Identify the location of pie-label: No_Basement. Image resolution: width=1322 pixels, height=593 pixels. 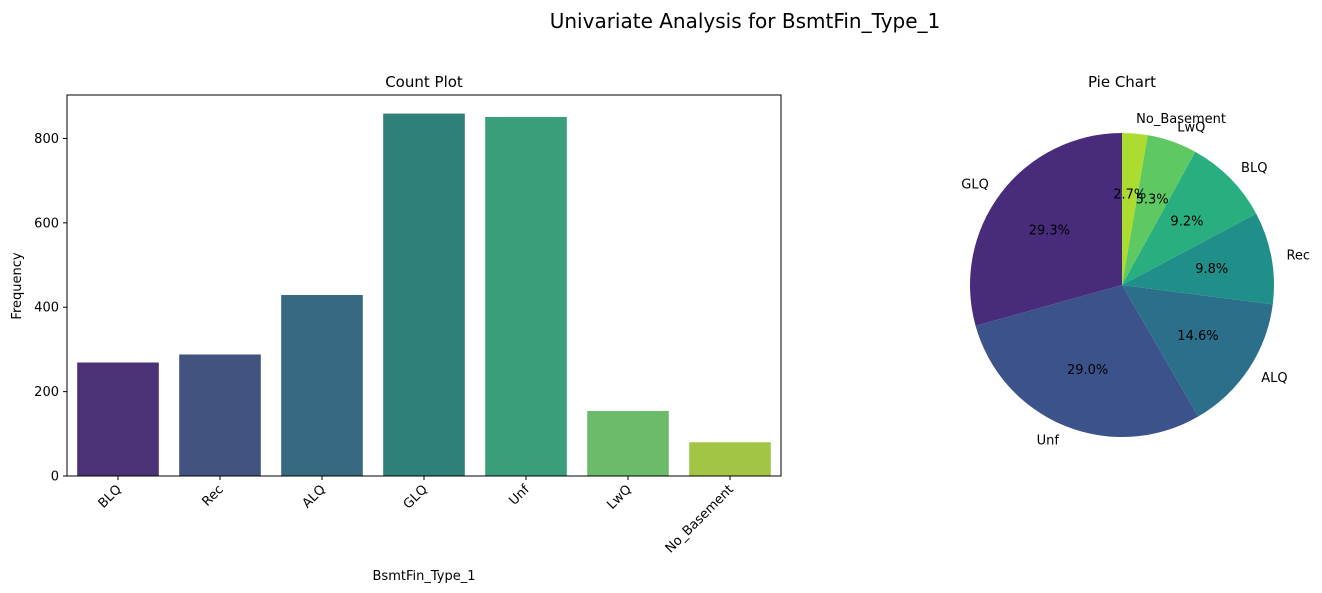
(1181, 119).